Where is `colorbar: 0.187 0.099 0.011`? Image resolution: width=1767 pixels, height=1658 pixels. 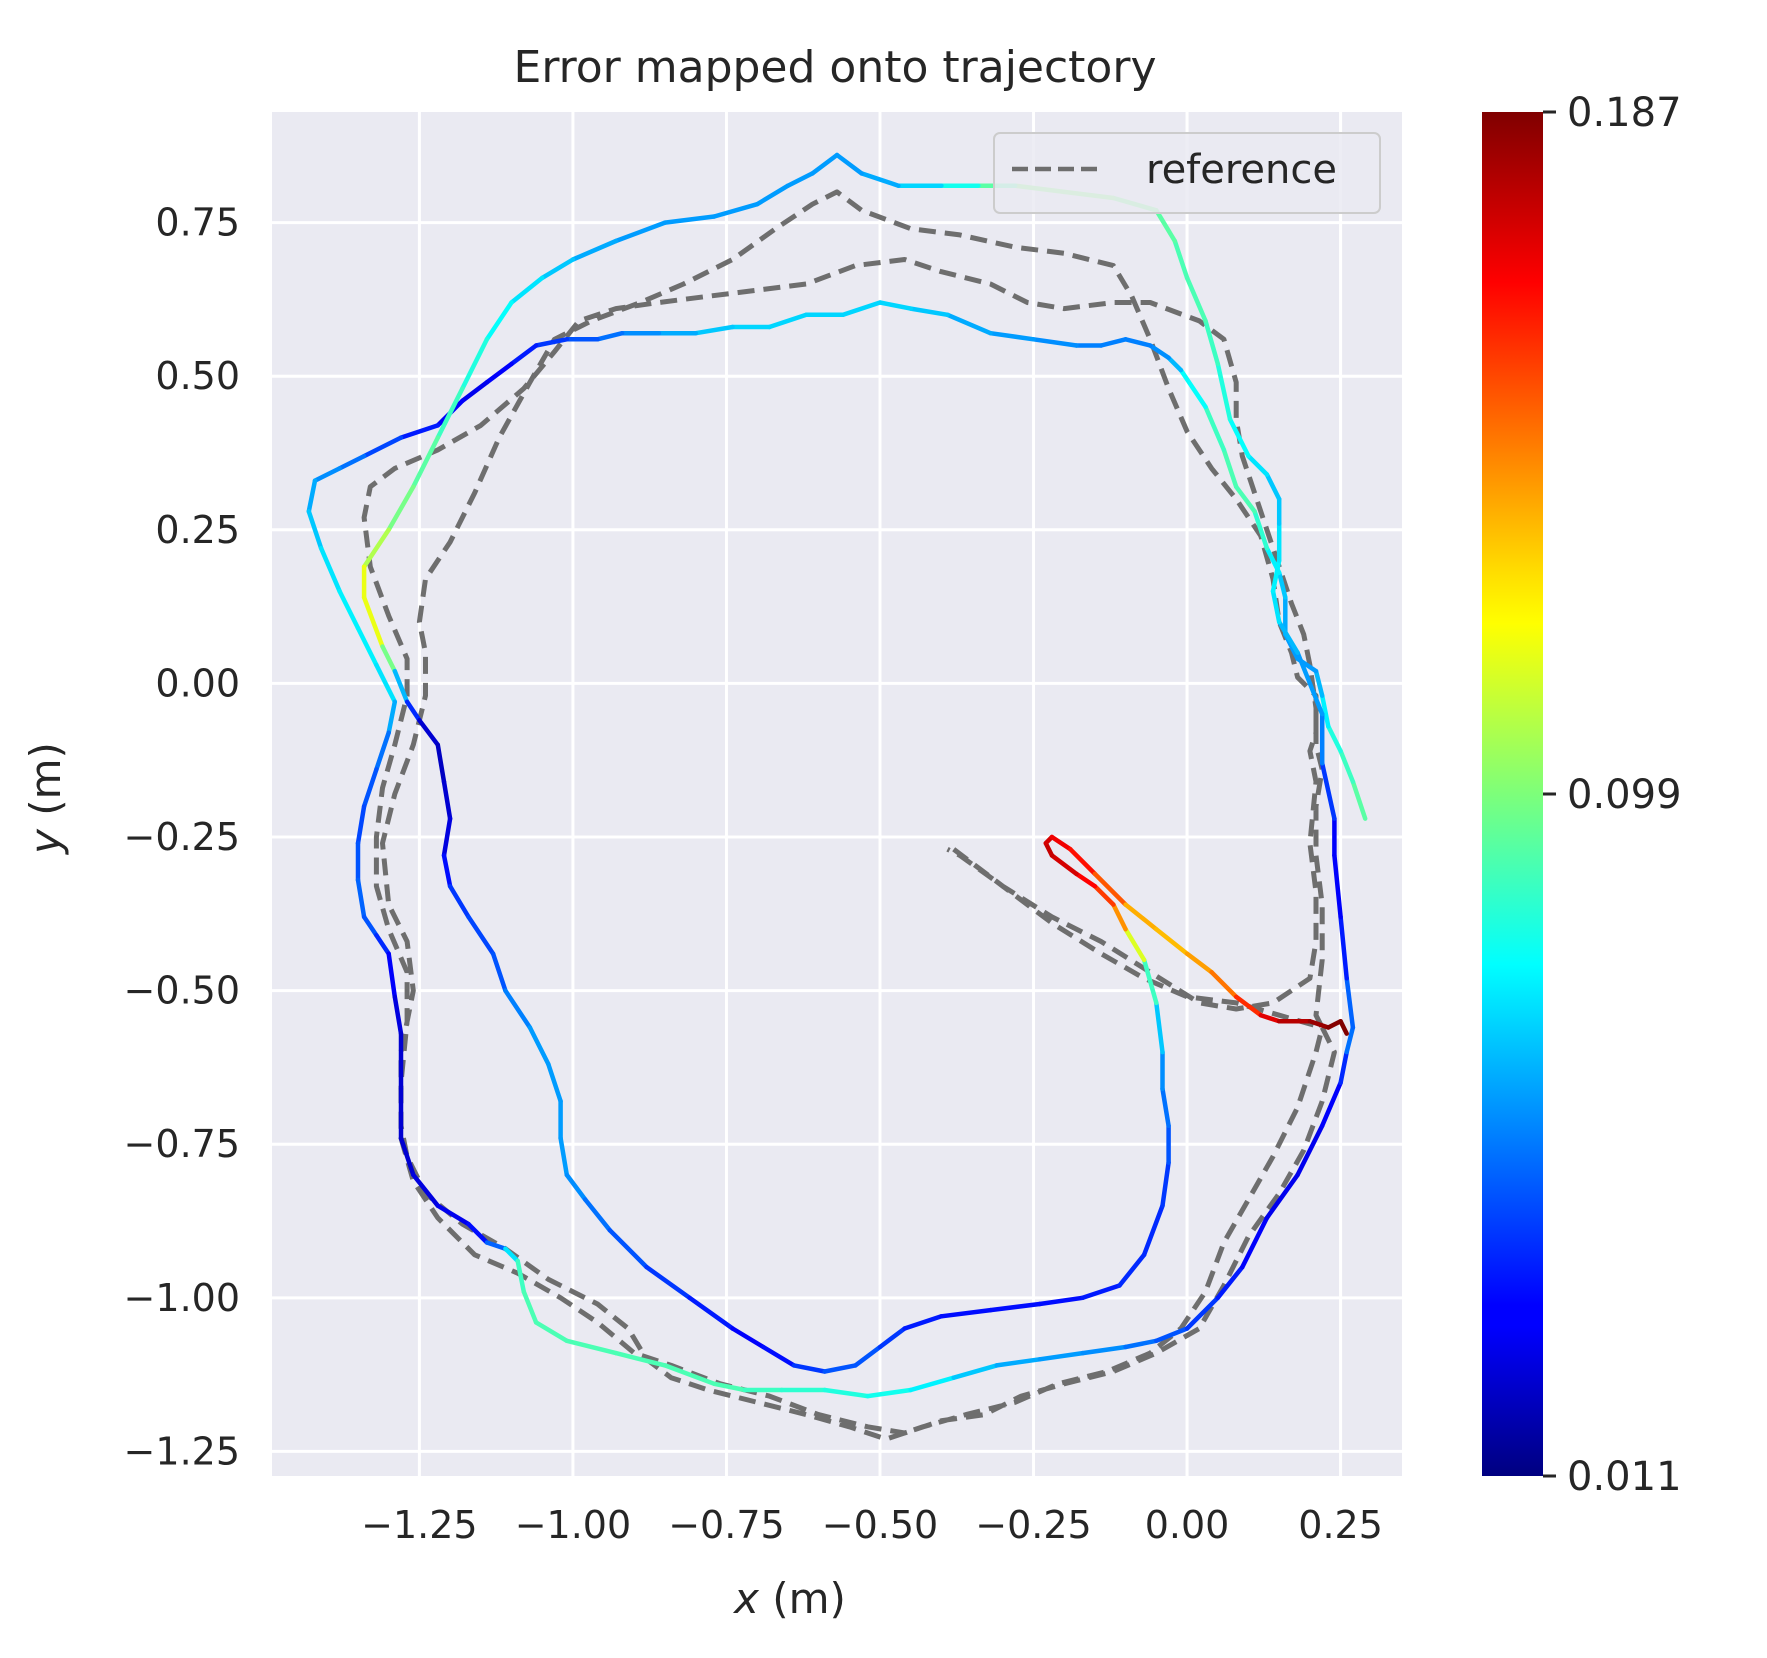 colorbar: 0.187 0.099 0.011 is located at coordinates (1582, 795).